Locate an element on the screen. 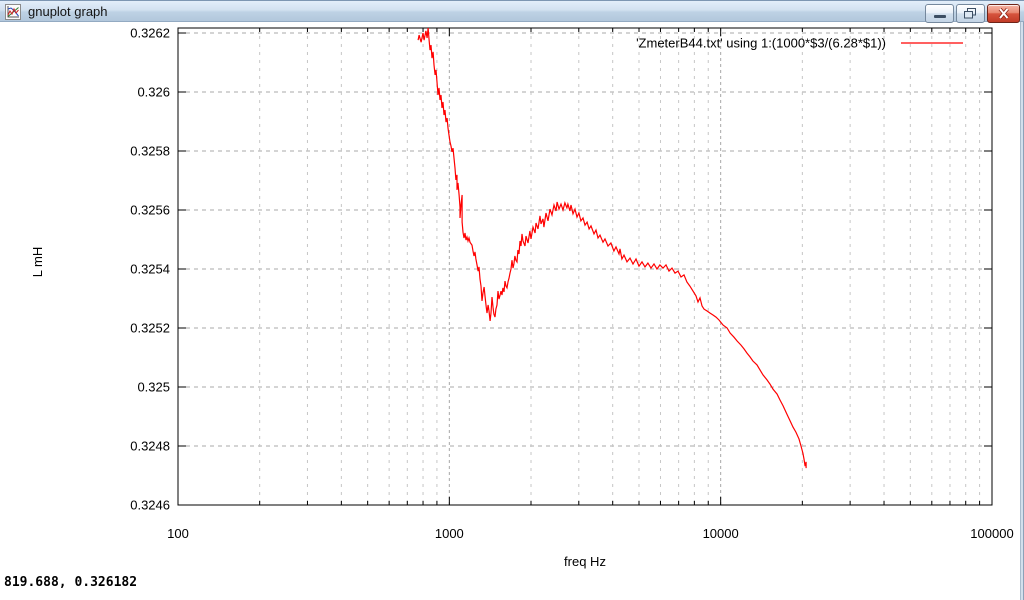  y-tick-label: 0.3252 is located at coordinates (150, 328).